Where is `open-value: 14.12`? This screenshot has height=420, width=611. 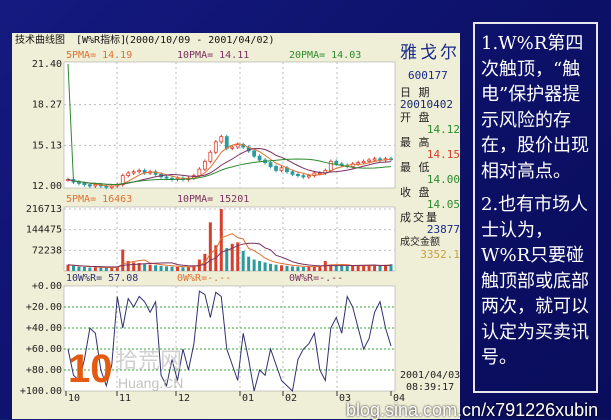
open-value: 14.12 is located at coordinates (443, 129).